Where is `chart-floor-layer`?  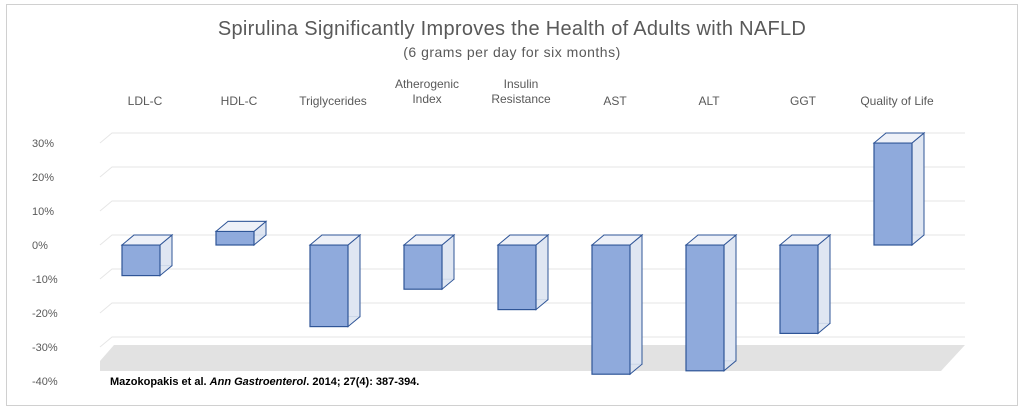 chart-floor-layer is located at coordinates (532, 358).